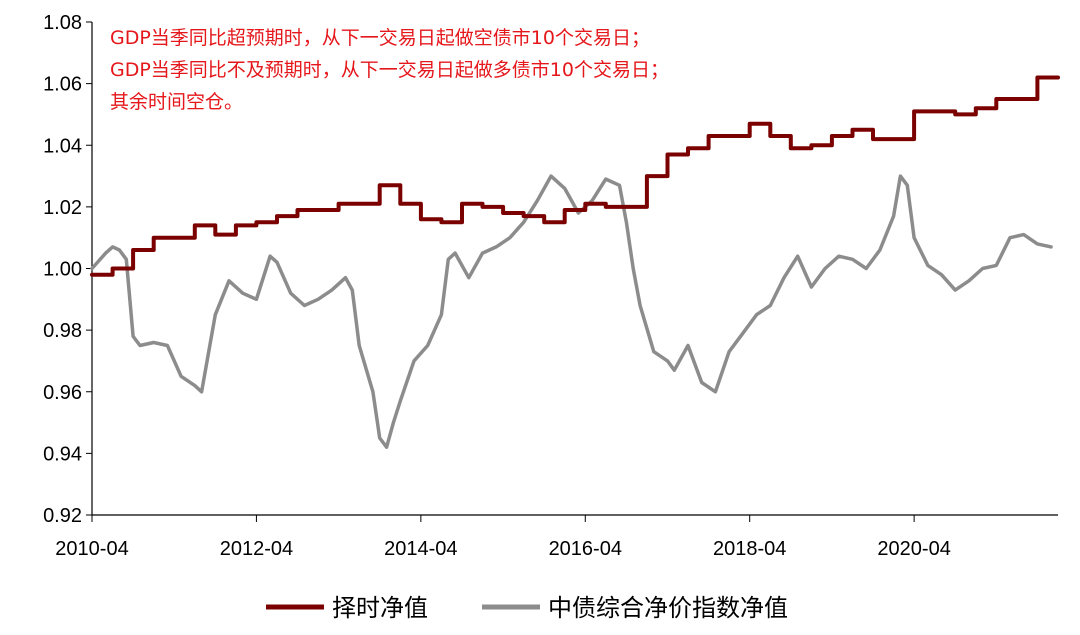 The height and width of the screenshot is (635, 1080). I want to click on x-tick-label: 2018-04, so click(749, 549).